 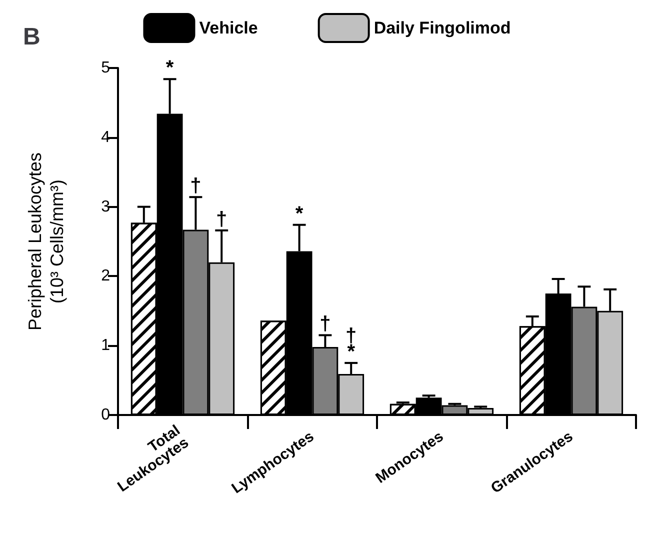 I want to click on y-tick-label: 2, so click(x=105, y=276).